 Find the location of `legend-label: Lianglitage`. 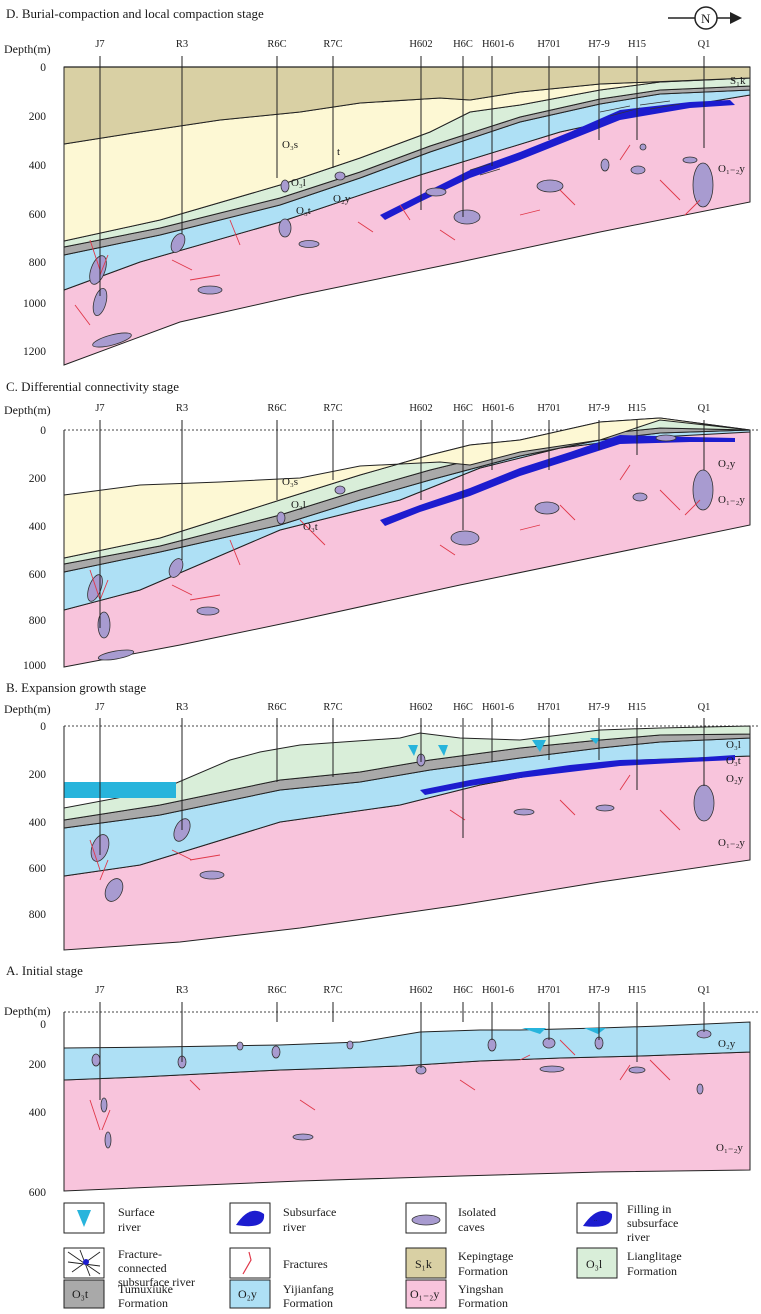

legend-label: Lianglitage is located at coordinates (654, 1256).